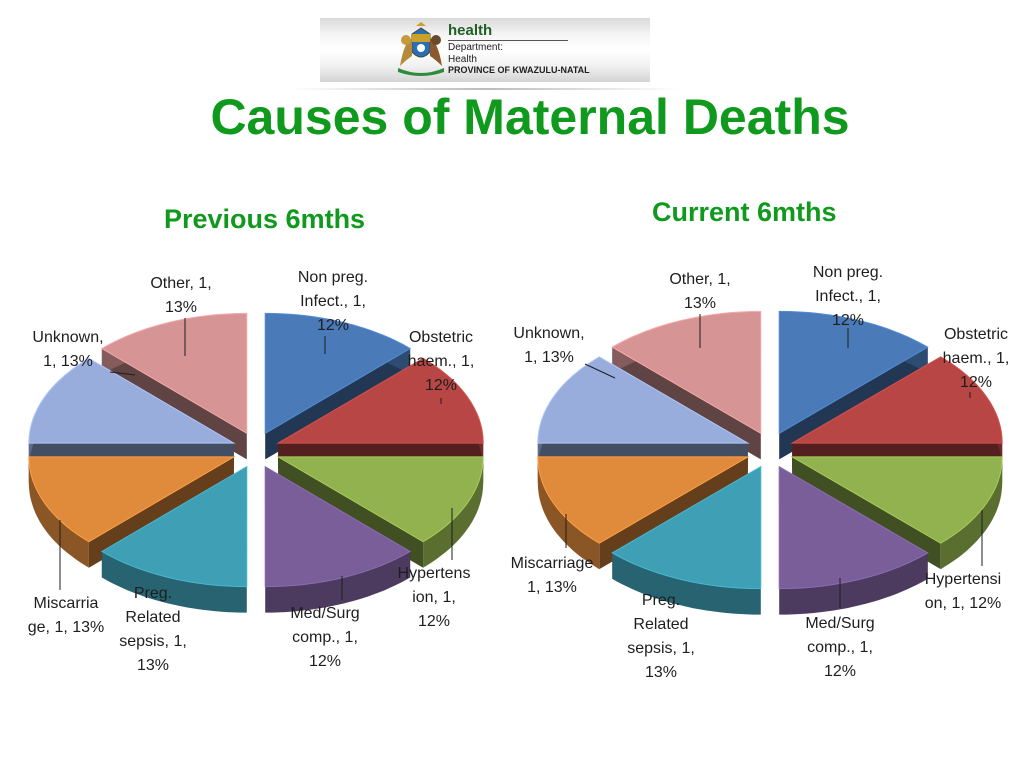  Describe the element at coordinates (66, 615) in the screenshot. I see `data-label-miscarriage: Miscarria ge, 1, 13%` at that location.